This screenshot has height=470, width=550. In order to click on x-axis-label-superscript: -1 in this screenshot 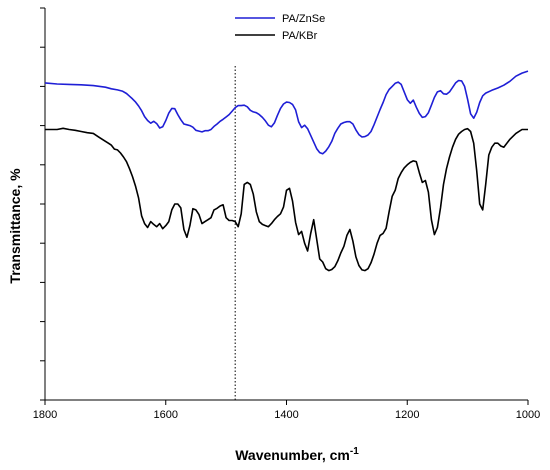, I will do `click(354, 451)`.